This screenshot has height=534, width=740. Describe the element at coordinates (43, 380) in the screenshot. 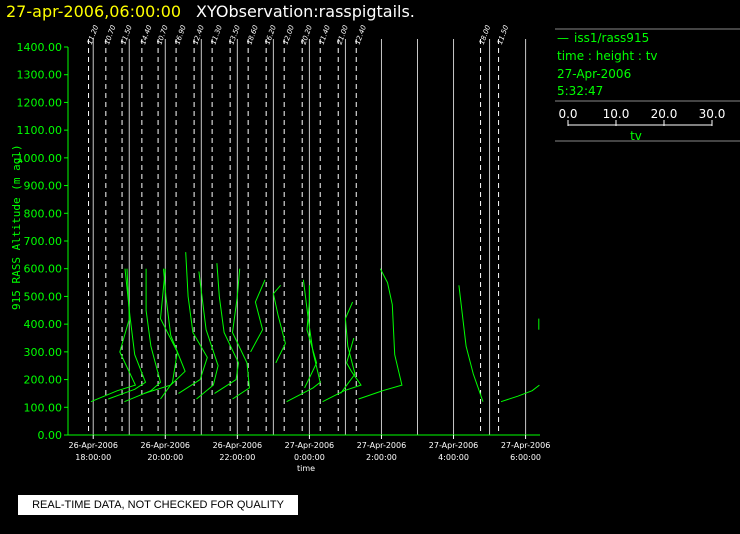

I see `y-tick-label: 200.00` at that location.